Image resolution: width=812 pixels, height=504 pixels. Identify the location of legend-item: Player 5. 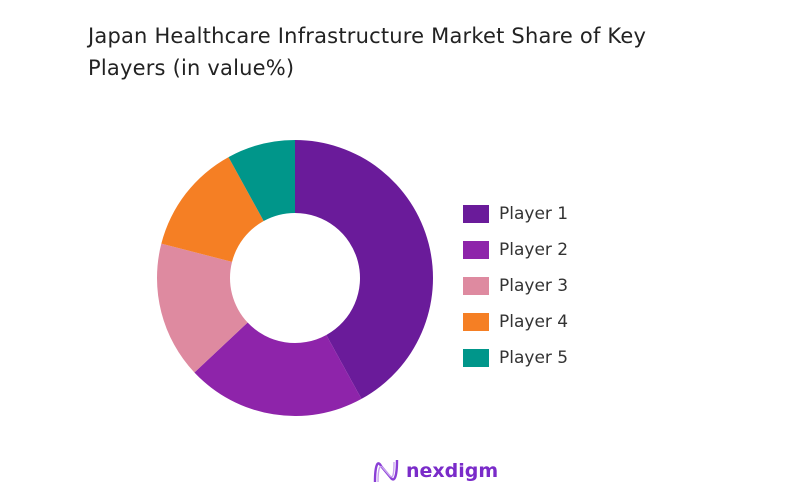
(515, 358).